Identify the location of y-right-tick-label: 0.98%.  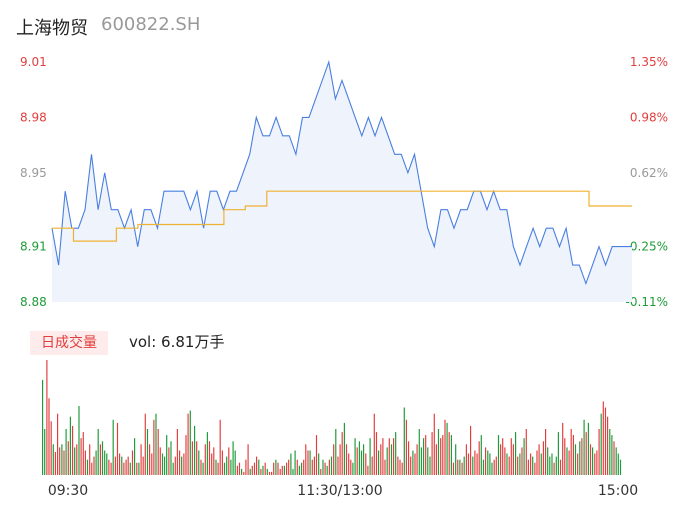
(649, 117).